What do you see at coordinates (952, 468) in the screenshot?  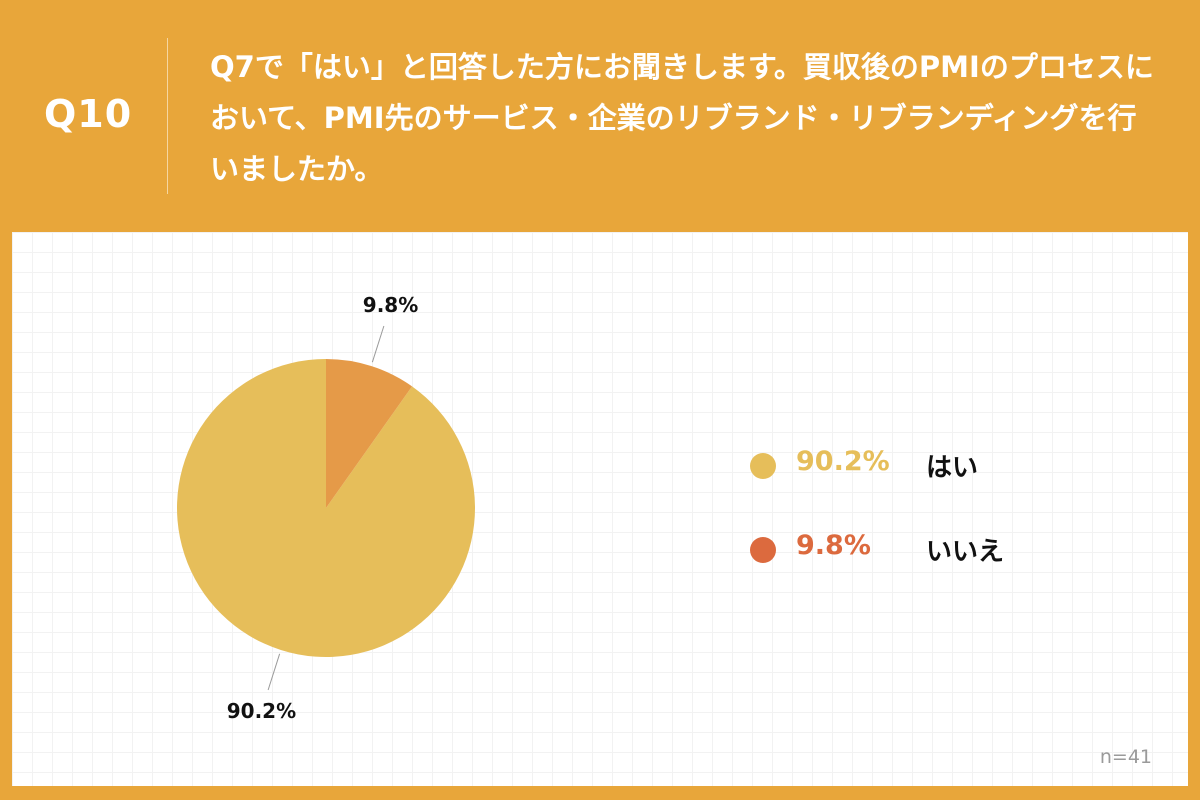 I see `legend-label-yes: はい` at bounding box center [952, 468].